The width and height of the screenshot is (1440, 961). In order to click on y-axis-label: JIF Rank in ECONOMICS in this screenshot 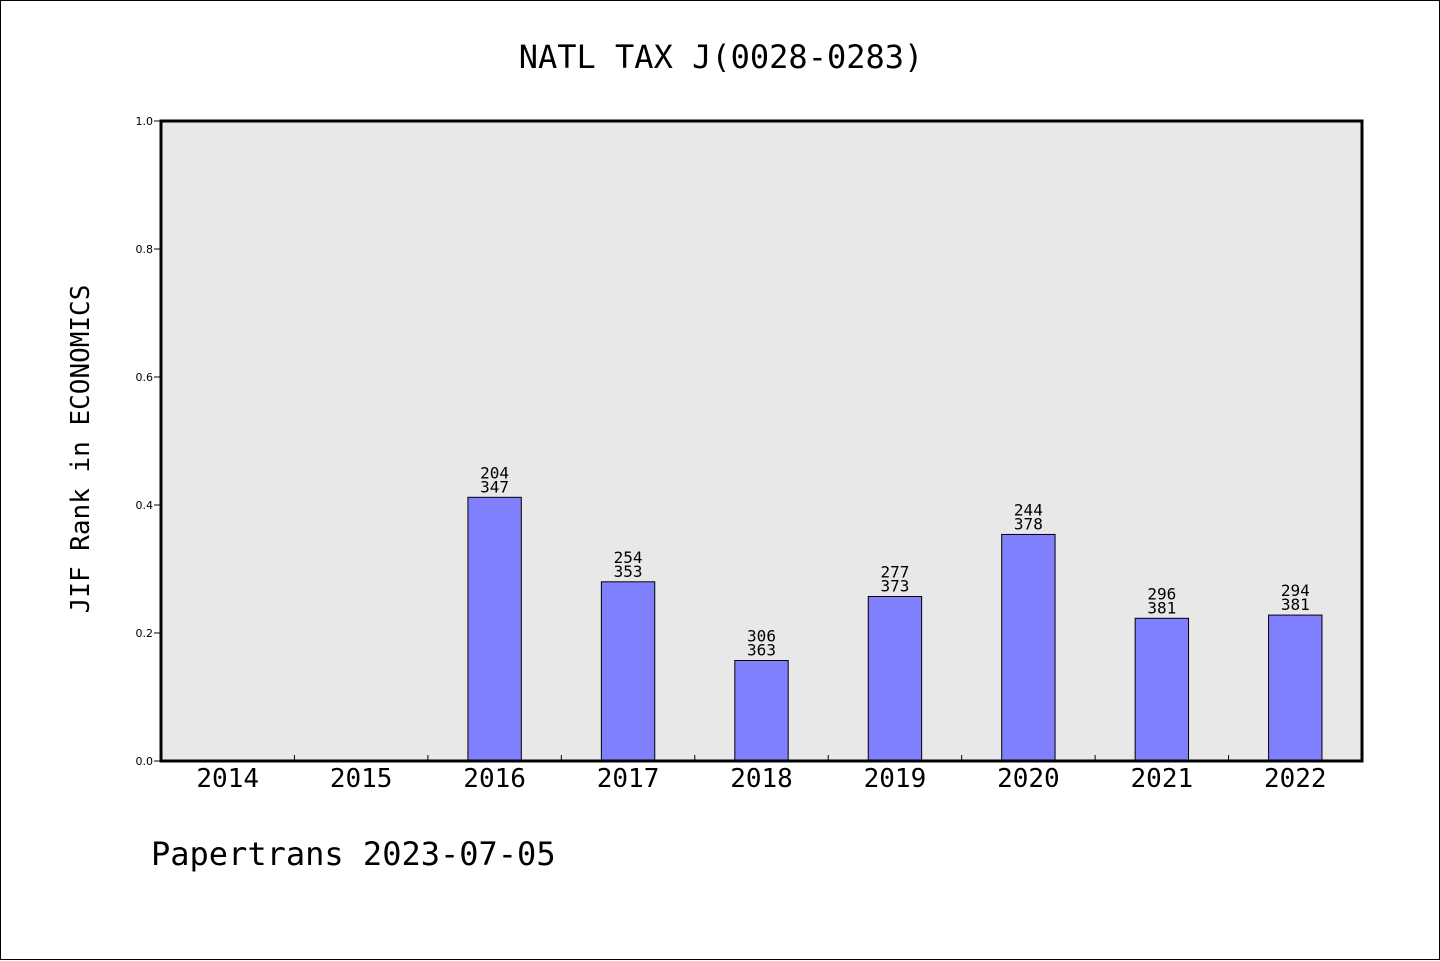, I will do `click(81, 449)`.